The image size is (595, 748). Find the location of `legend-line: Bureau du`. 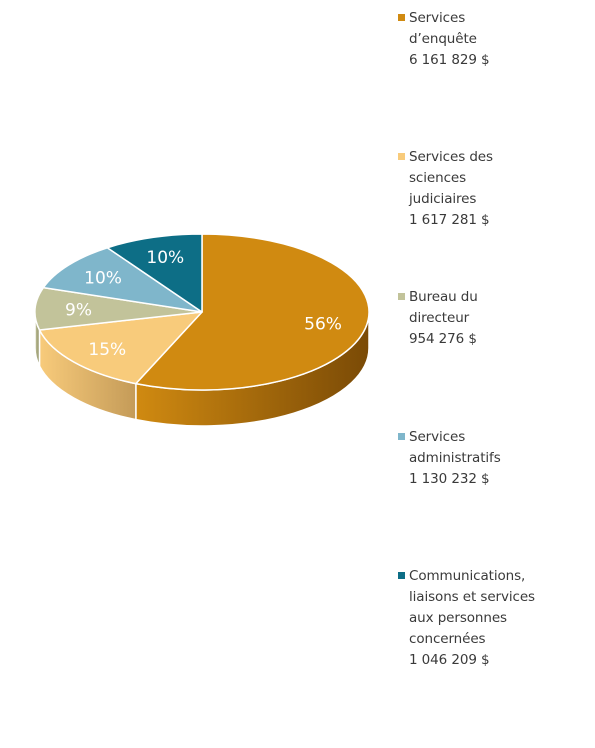

legend-line: Bureau du is located at coordinates (443, 297).